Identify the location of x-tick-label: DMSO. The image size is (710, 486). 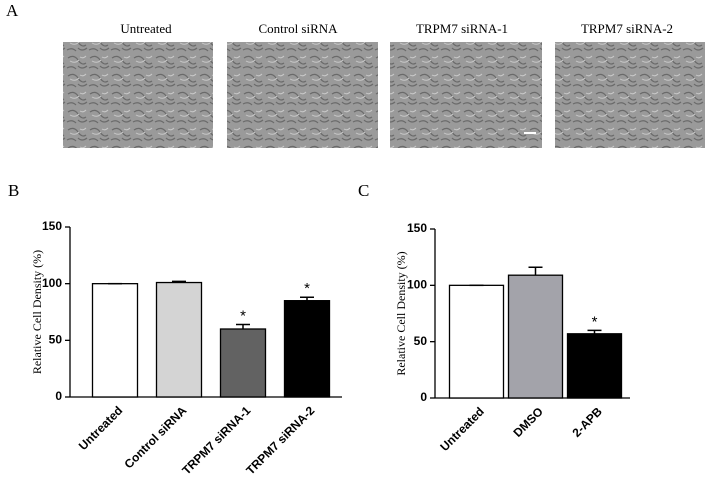
(528, 421).